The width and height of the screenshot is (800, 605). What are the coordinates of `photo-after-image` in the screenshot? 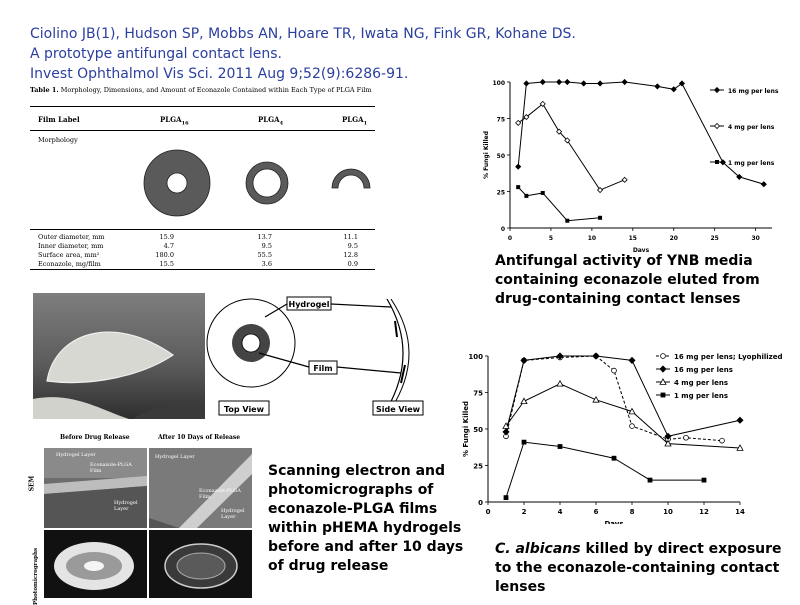 It's located at (200, 564).